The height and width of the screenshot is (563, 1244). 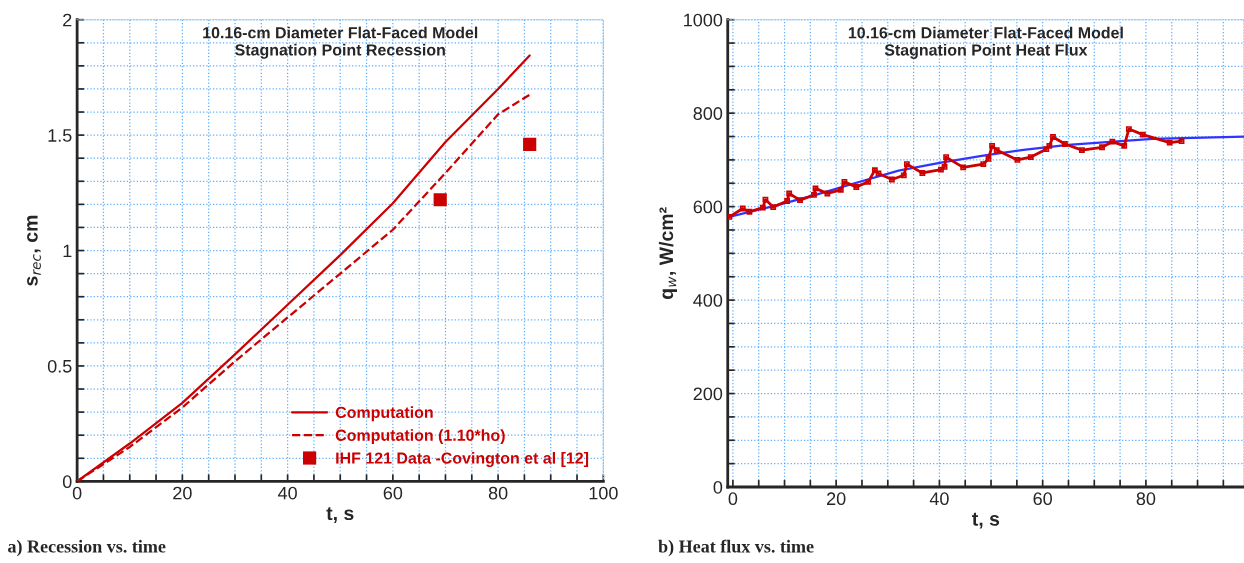 I want to click on text: a) Recession vs. time, so click(x=87, y=548).